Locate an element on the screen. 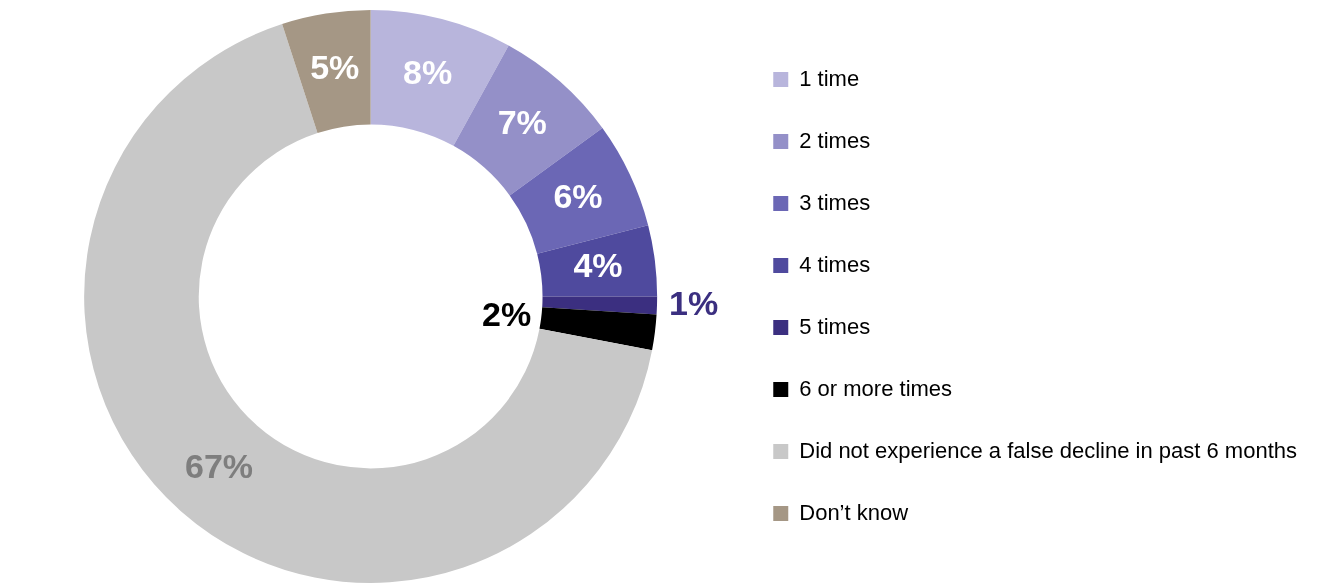  data-label: 2% is located at coordinates (507, 314).